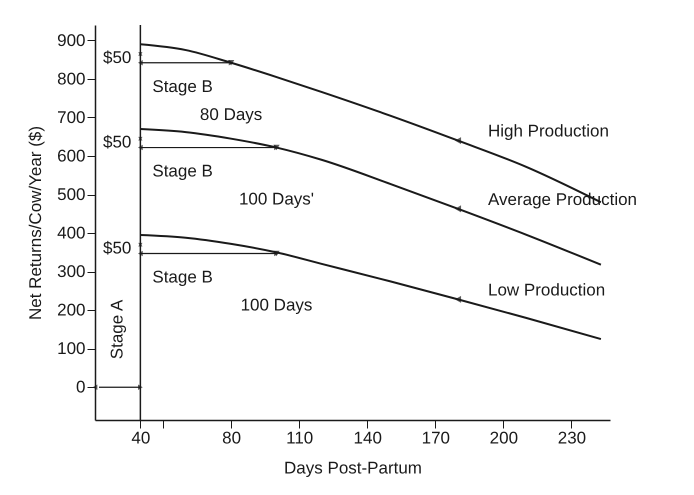  I want to click on x-tick-label: 40, so click(140, 438).